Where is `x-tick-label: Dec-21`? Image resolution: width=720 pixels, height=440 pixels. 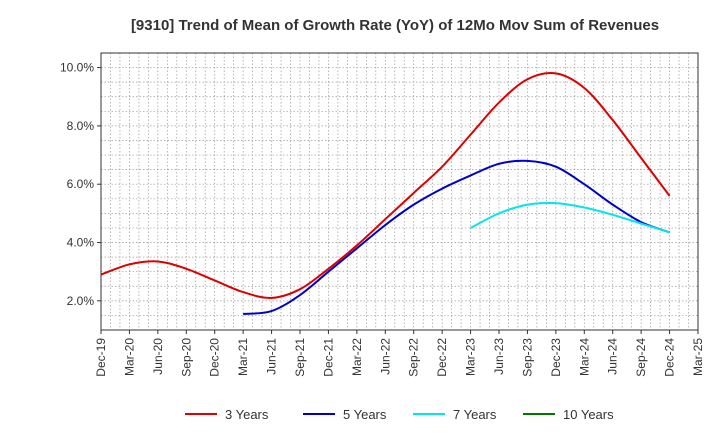 x-tick-label: Dec-21 is located at coordinates (328, 357).